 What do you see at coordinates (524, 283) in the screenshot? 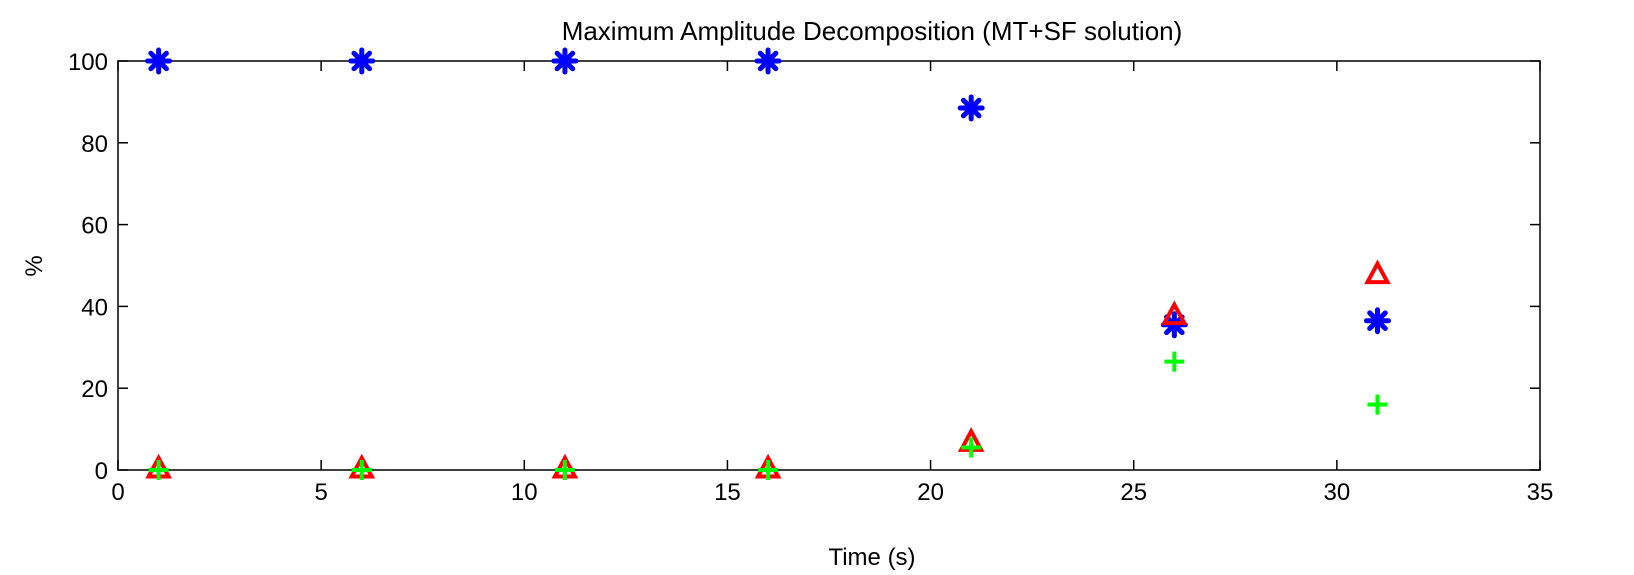
I see `x-tick: 10` at bounding box center [524, 283].